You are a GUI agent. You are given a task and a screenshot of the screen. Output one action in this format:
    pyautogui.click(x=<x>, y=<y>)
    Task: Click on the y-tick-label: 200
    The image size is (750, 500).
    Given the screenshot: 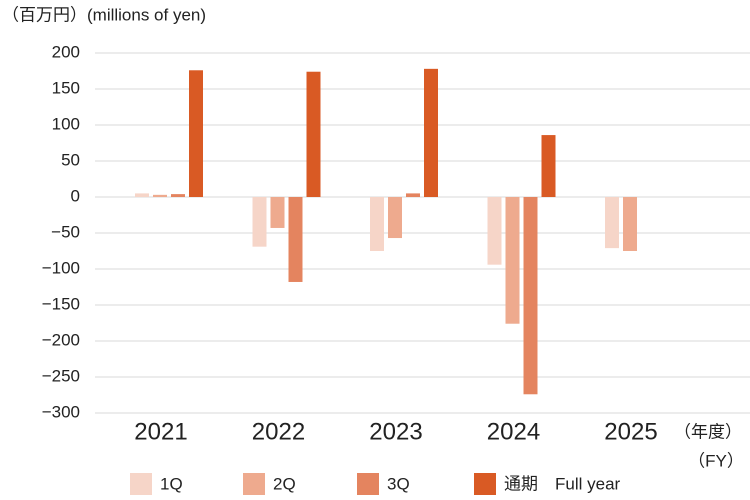 What is the action you would take?
    pyautogui.click(x=66, y=51)
    